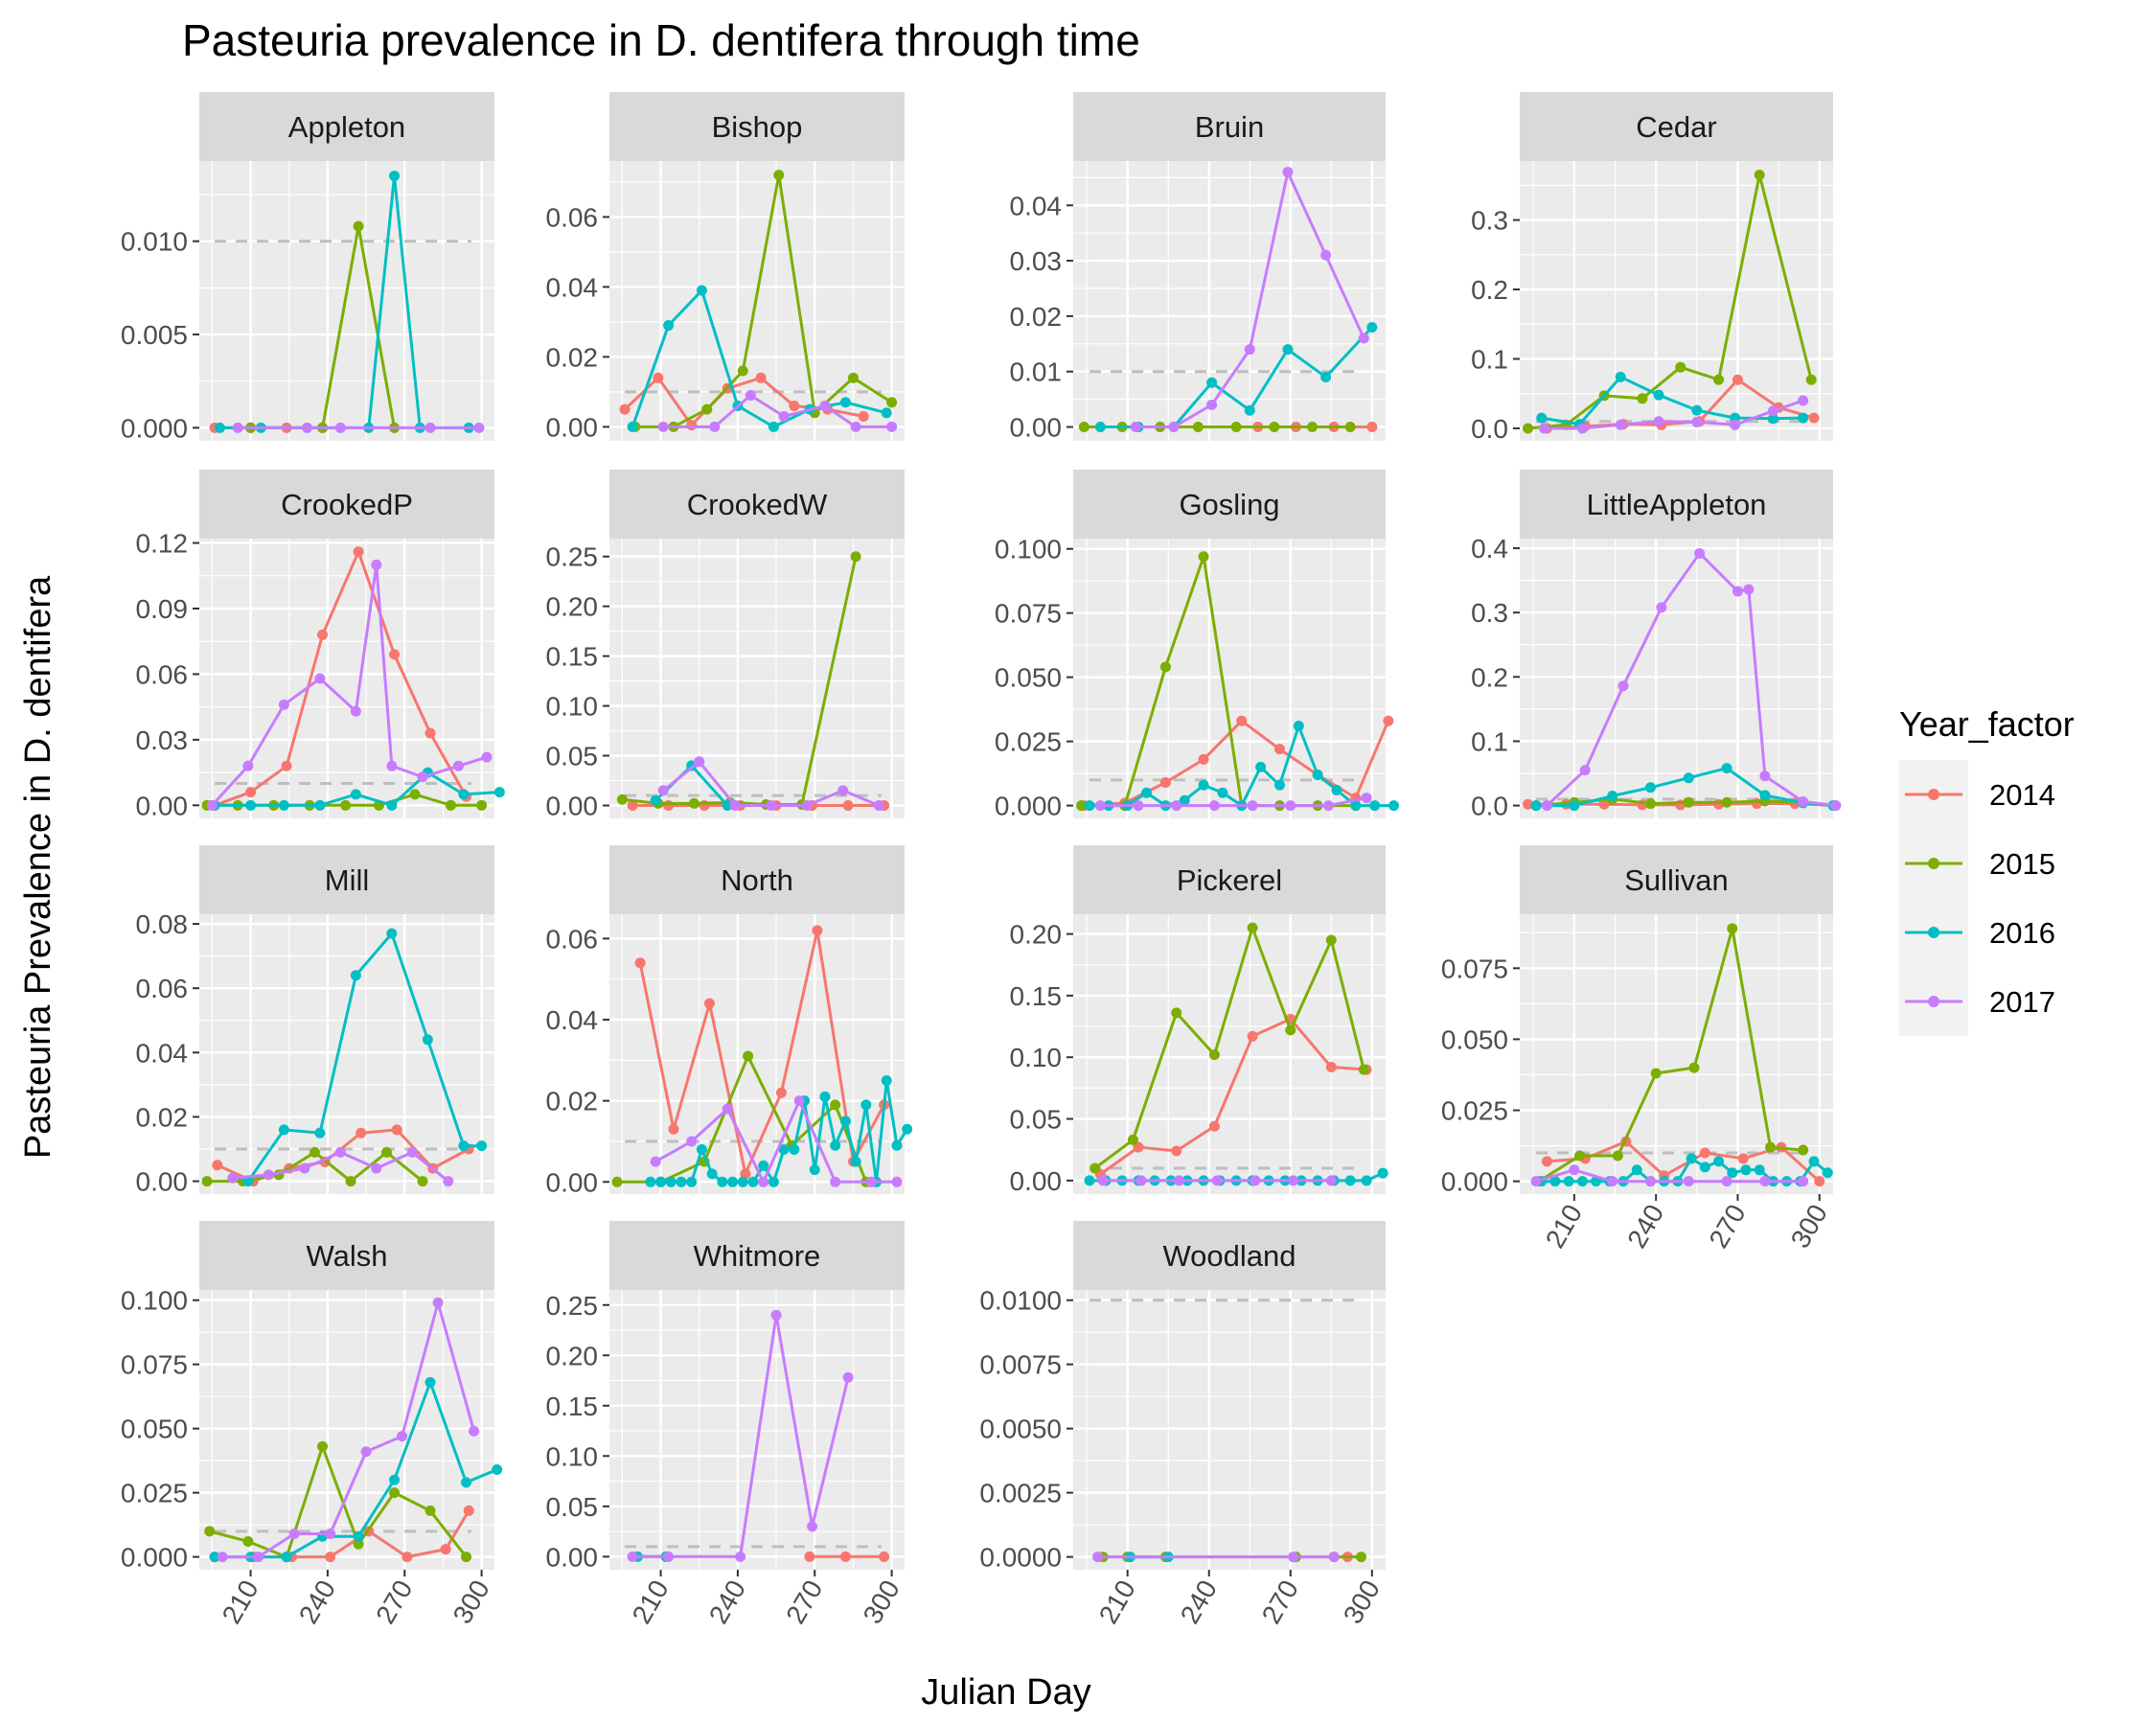 The image size is (2156, 1725). What do you see at coordinates (1489, 360) in the screenshot?
I see `y-tick-label: 0.1` at bounding box center [1489, 360].